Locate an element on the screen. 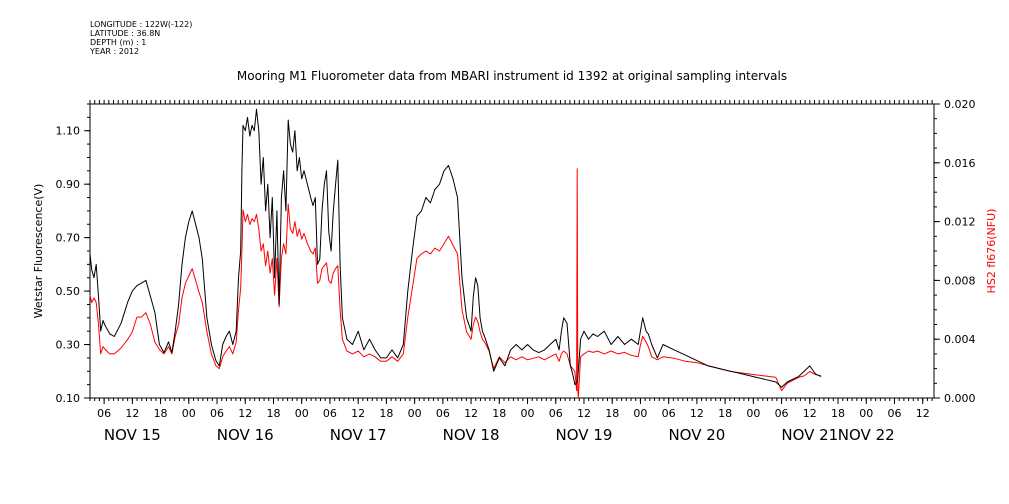 This screenshot has width=1009, height=504. latitude-label: LATITUDE : 36.8N is located at coordinates (125, 33).